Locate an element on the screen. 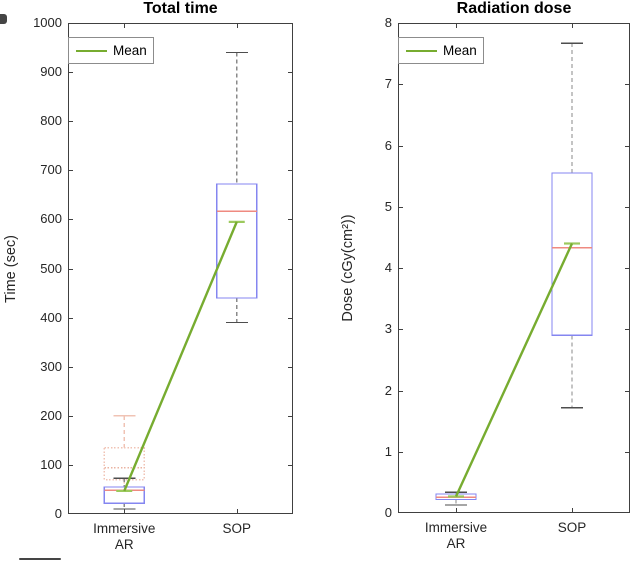  y-tick-label: 100 is located at coordinates (51, 464).